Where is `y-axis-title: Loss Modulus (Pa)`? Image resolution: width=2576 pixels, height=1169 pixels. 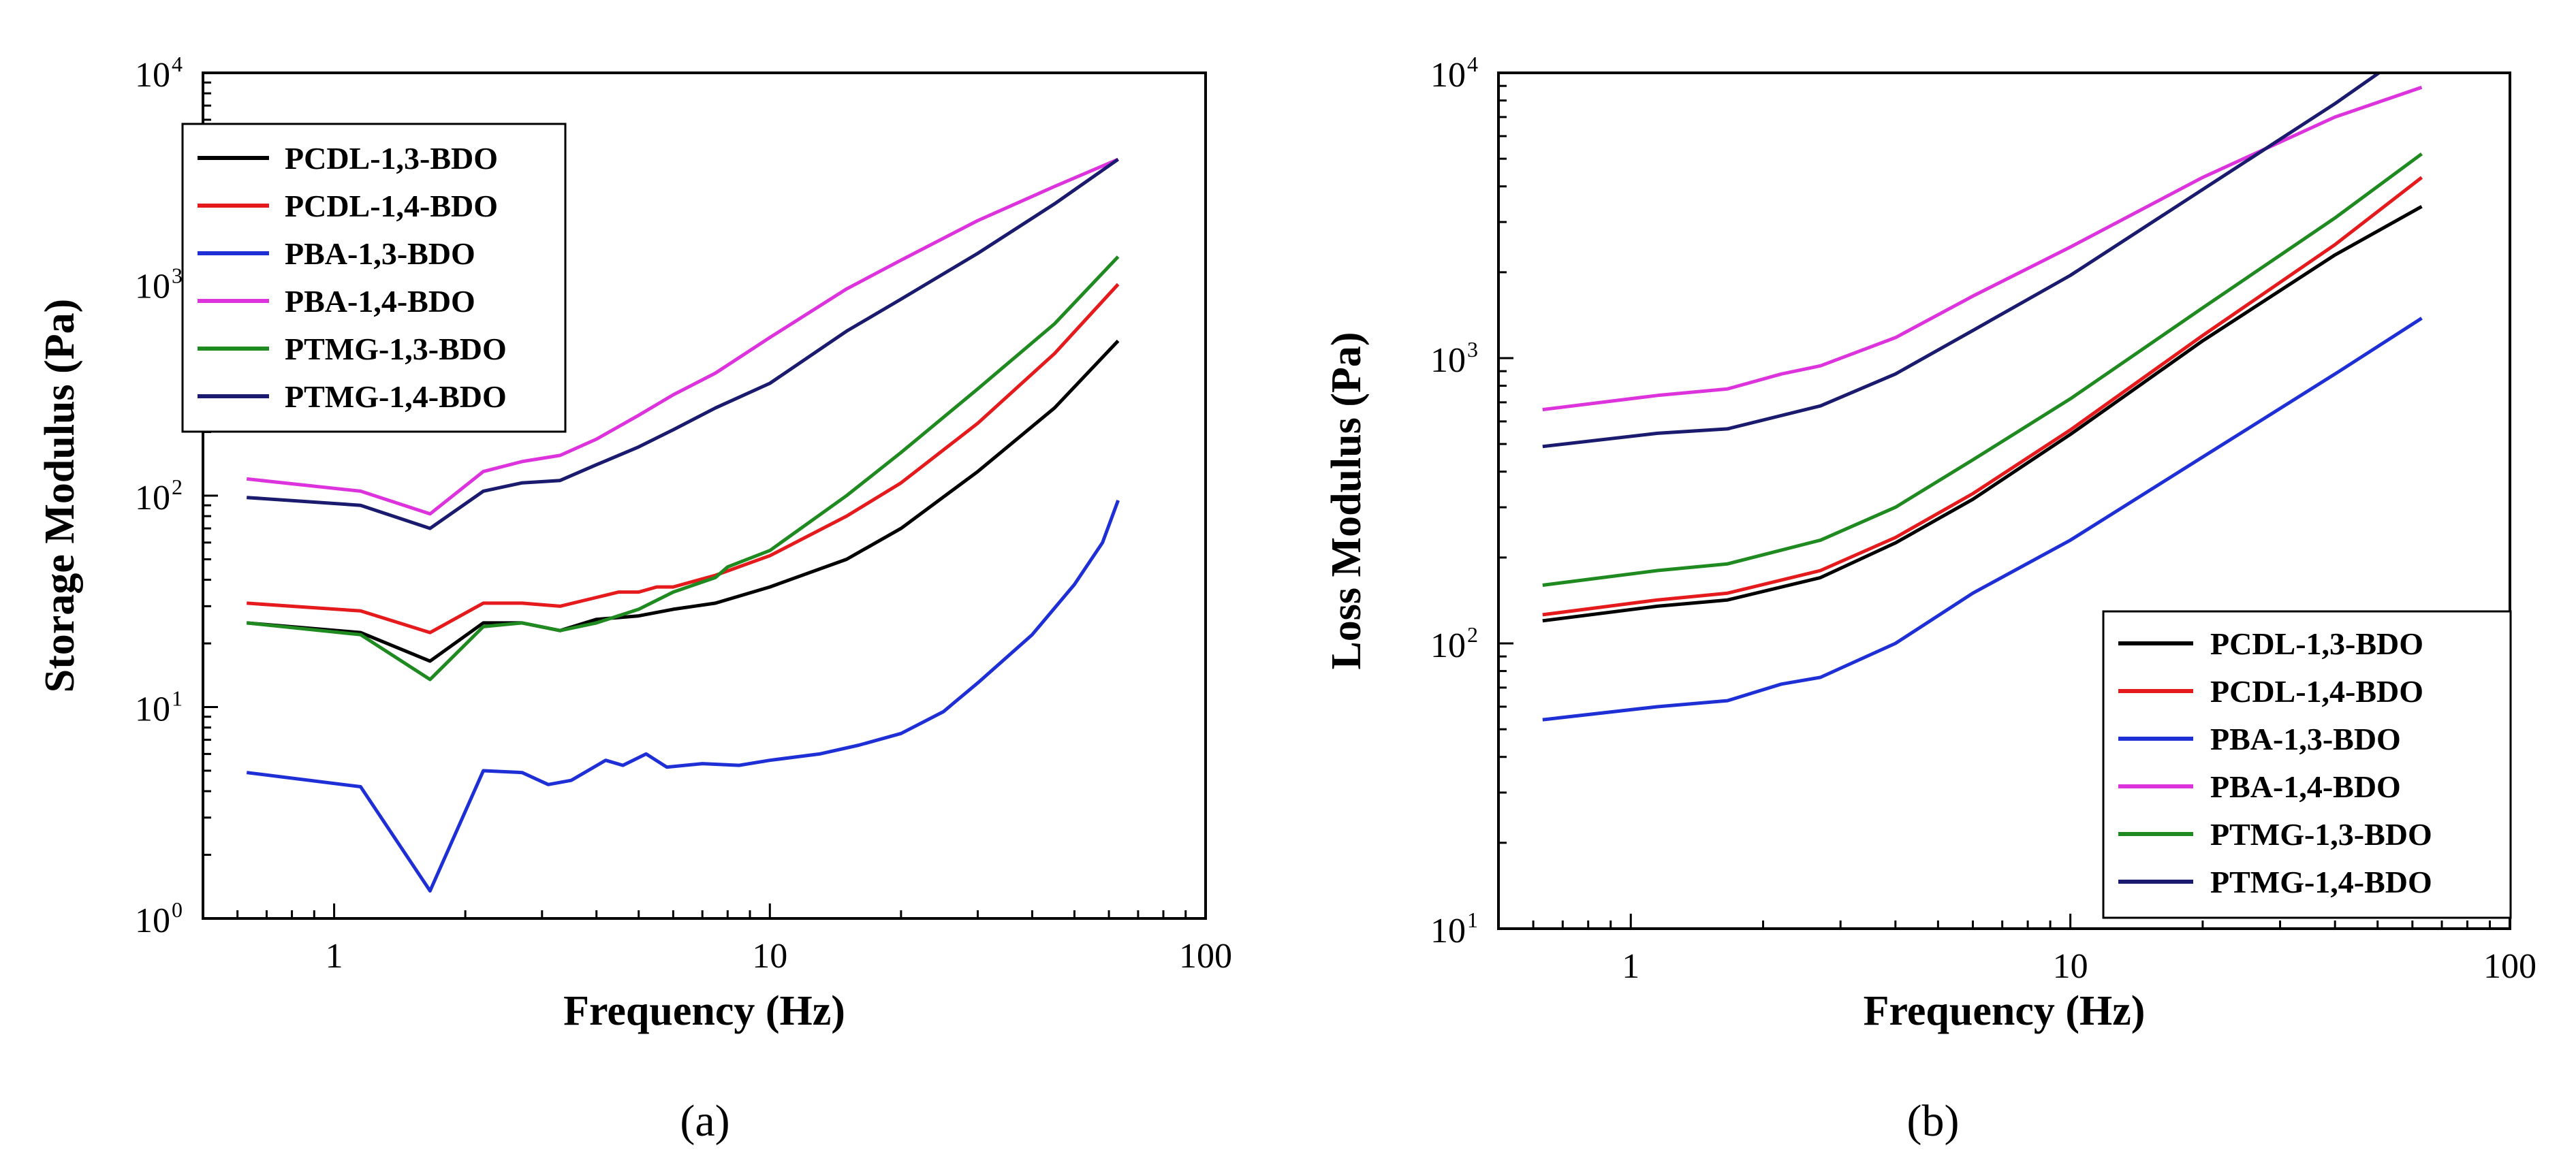 y-axis-title: Loss Modulus (Pa) is located at coordinates (1346, 500).